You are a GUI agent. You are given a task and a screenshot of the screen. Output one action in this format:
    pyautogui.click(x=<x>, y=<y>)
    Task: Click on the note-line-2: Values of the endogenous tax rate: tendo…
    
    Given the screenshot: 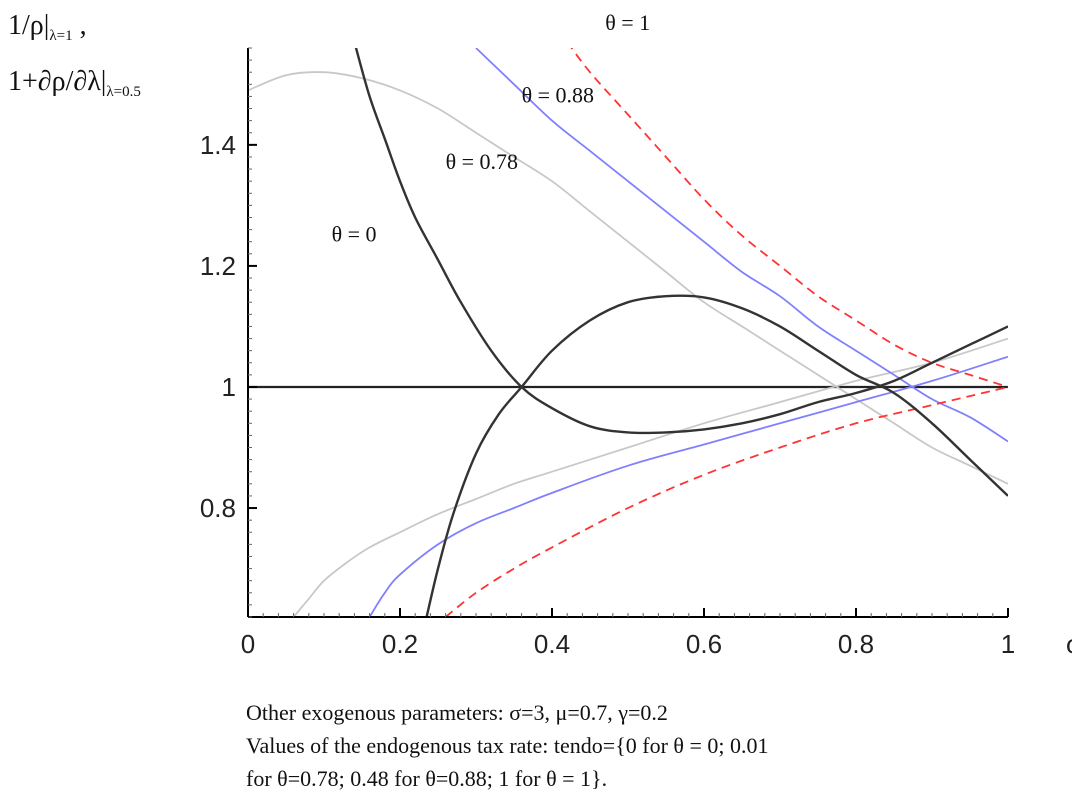 What is the action you would take?
    pyautogui.click(x=507, y=745)
    